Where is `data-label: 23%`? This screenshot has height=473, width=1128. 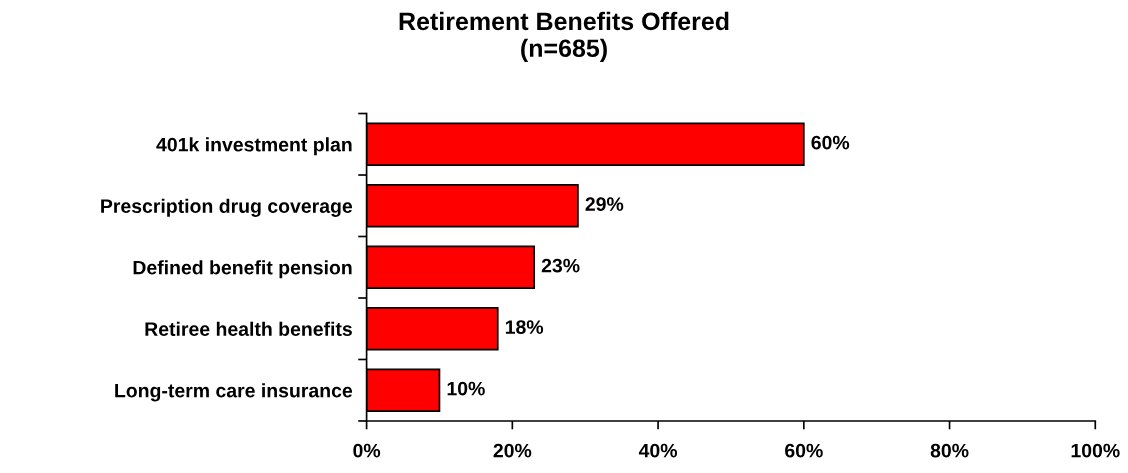
data-label: 23% is located at coordinates (560, 265).